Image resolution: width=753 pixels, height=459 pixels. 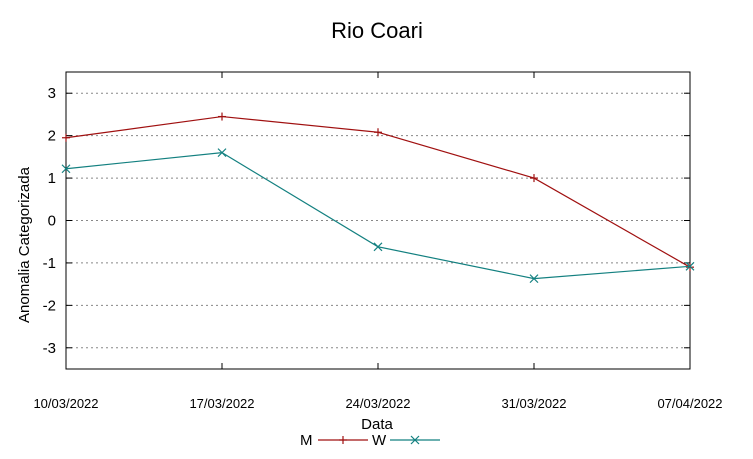 What do you see at coordinates (52, 221) in the screenshot?
I see `y-tick-label: 0` at bounding box center [52, 221].